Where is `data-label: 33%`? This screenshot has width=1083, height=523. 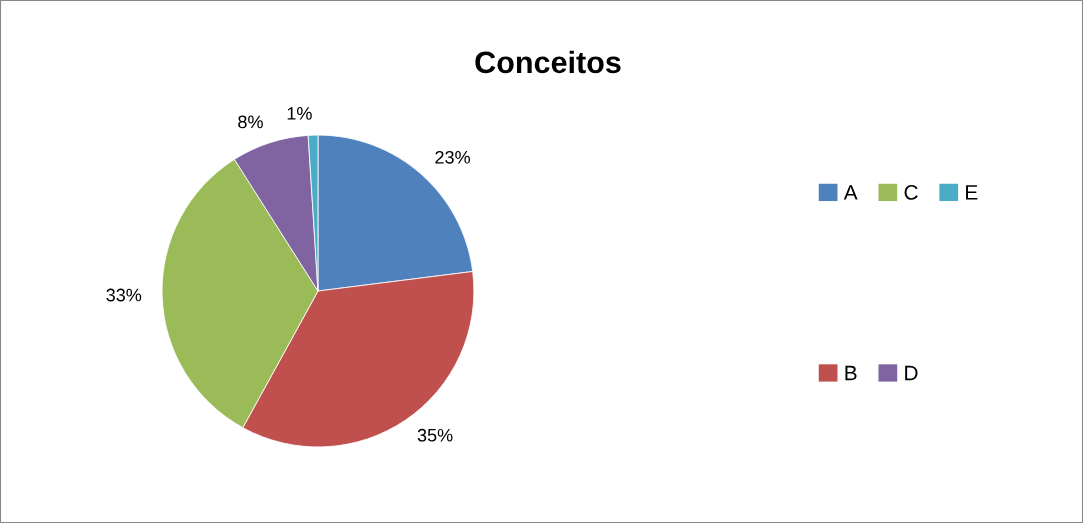 data-label: 33% is located at coordinates (124, 295).